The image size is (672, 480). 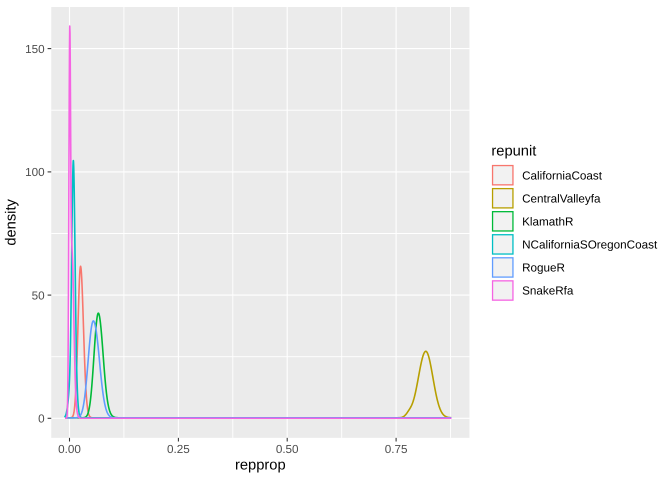 I want to click on svg-text: 0.50, so click(x=287, y=449).